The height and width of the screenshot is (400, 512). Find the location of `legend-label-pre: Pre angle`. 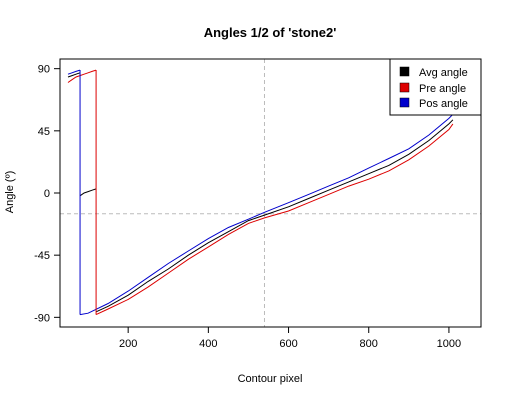

legend-label-pre: Pre angle is located at coordinates (442, 89).